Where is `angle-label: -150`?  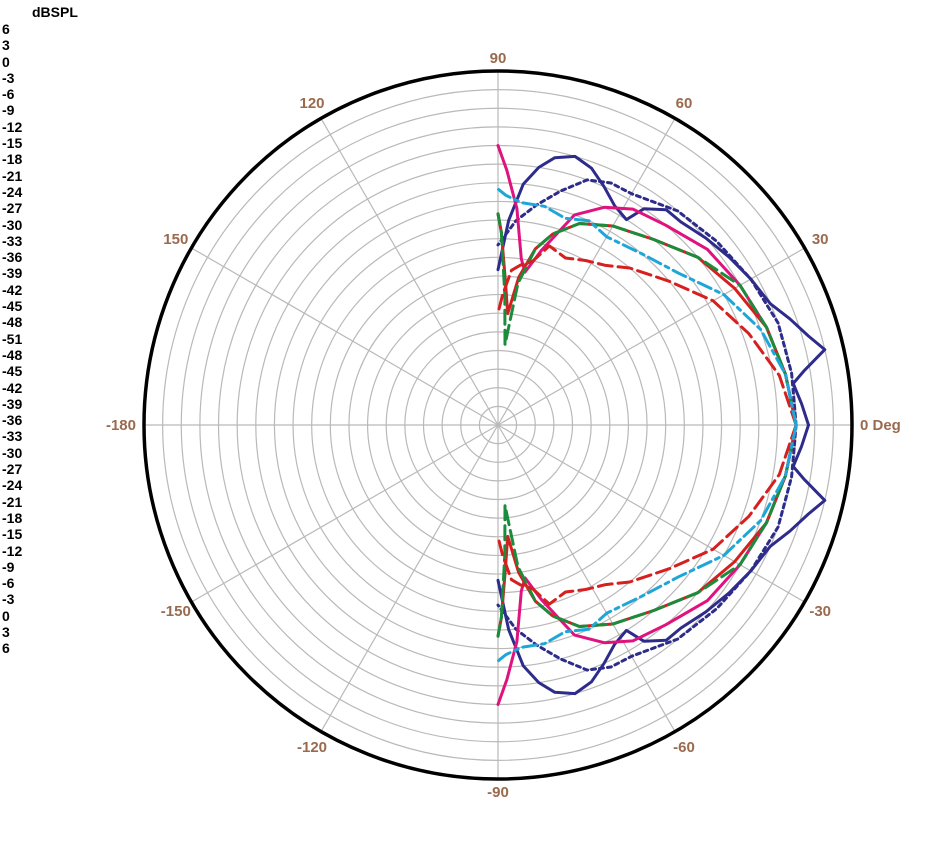
angle-label: -150 is located at coordinates (176, 611).